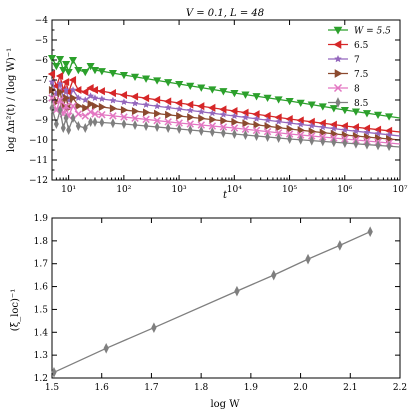  What do you see at coordinates (41, 379) in the screenshot?
I see `y-tick-label: 1.2` at bounding box center [41, 379].